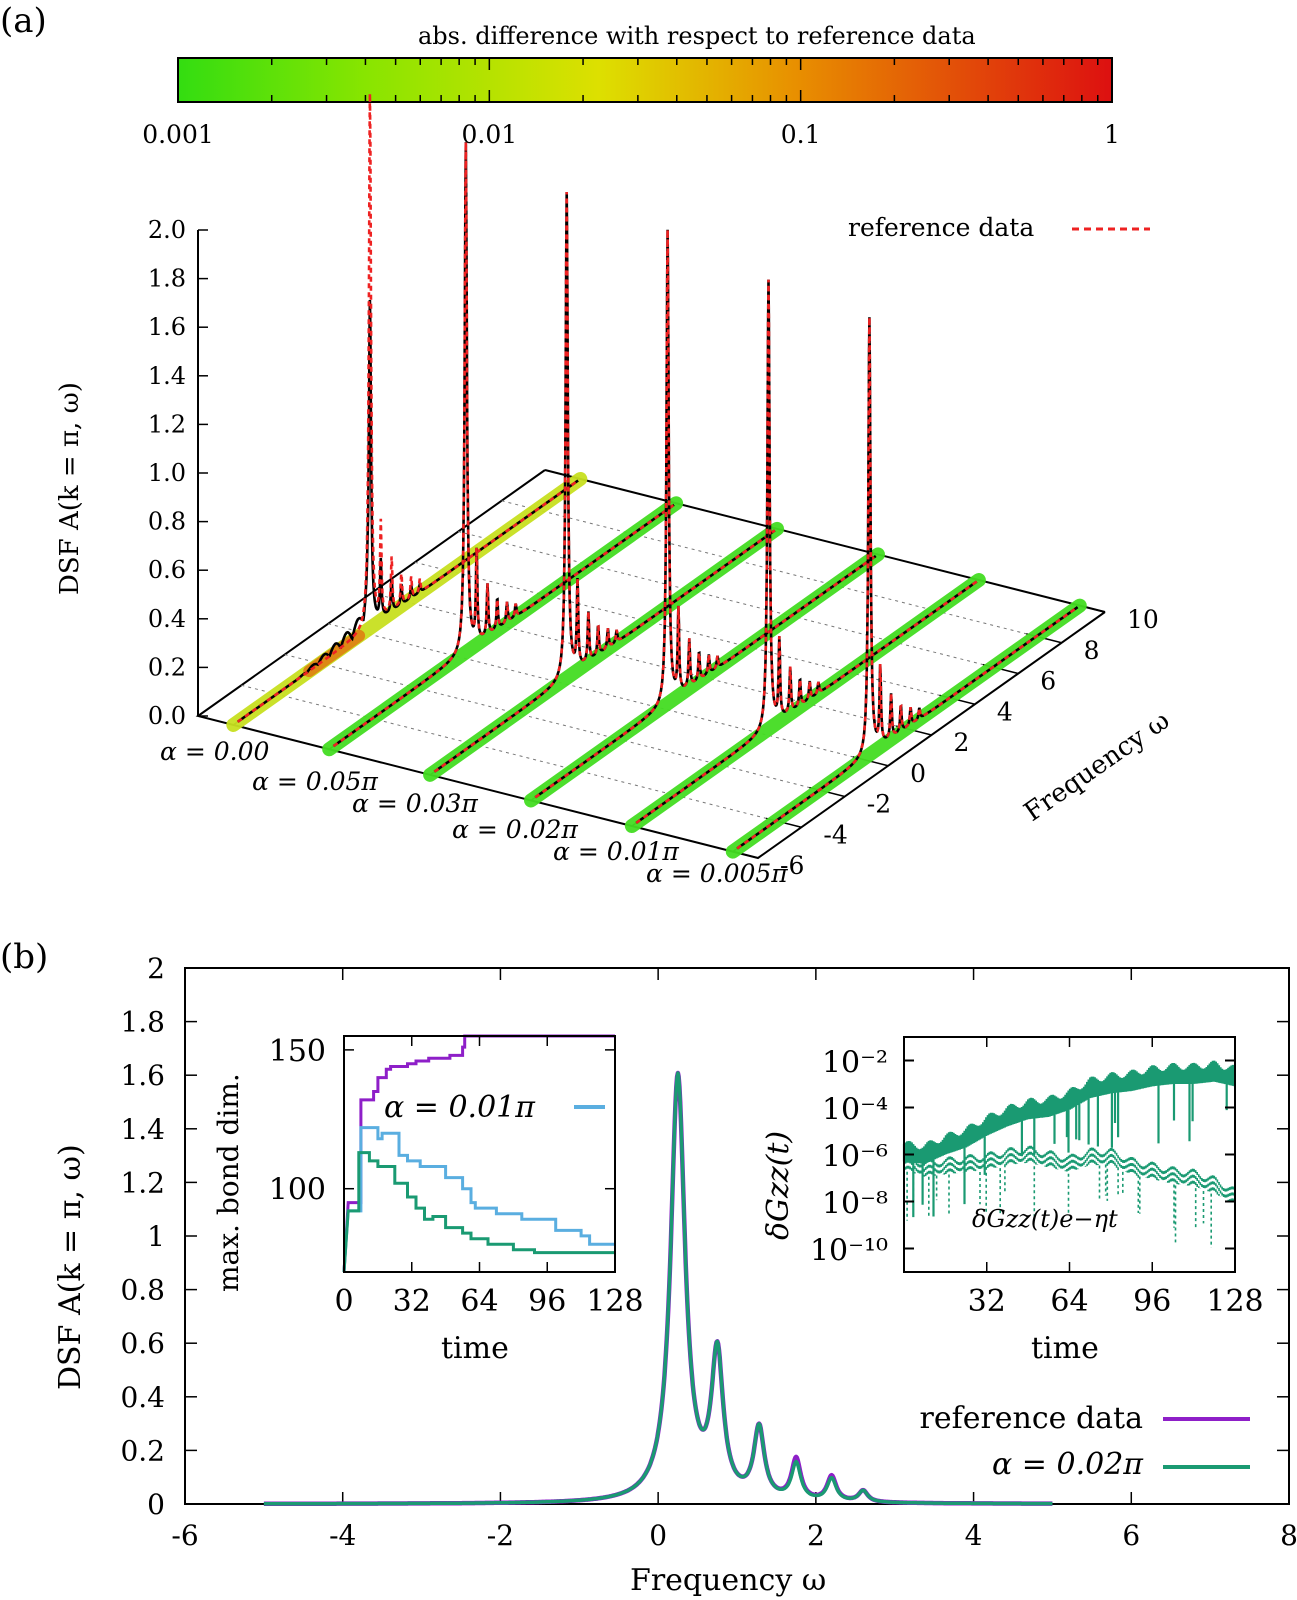 This screenshot has width=1297, height=1600. I want to click on frequency-axis-label: Frequency ω, so click(1097, 767).